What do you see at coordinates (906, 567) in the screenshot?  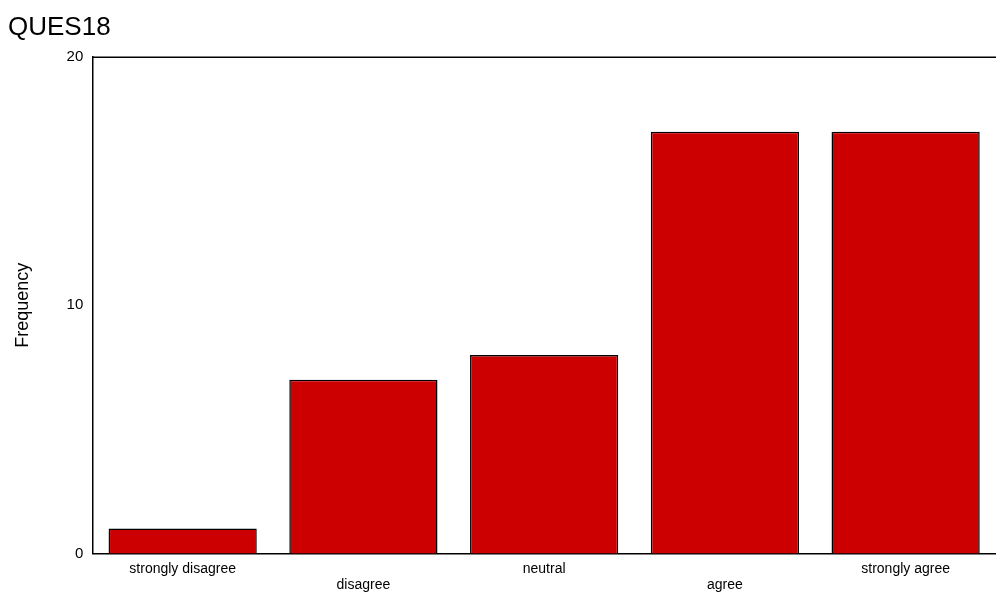 I see `x-tick-label: strongly agree` at bounding box center [906, 567].